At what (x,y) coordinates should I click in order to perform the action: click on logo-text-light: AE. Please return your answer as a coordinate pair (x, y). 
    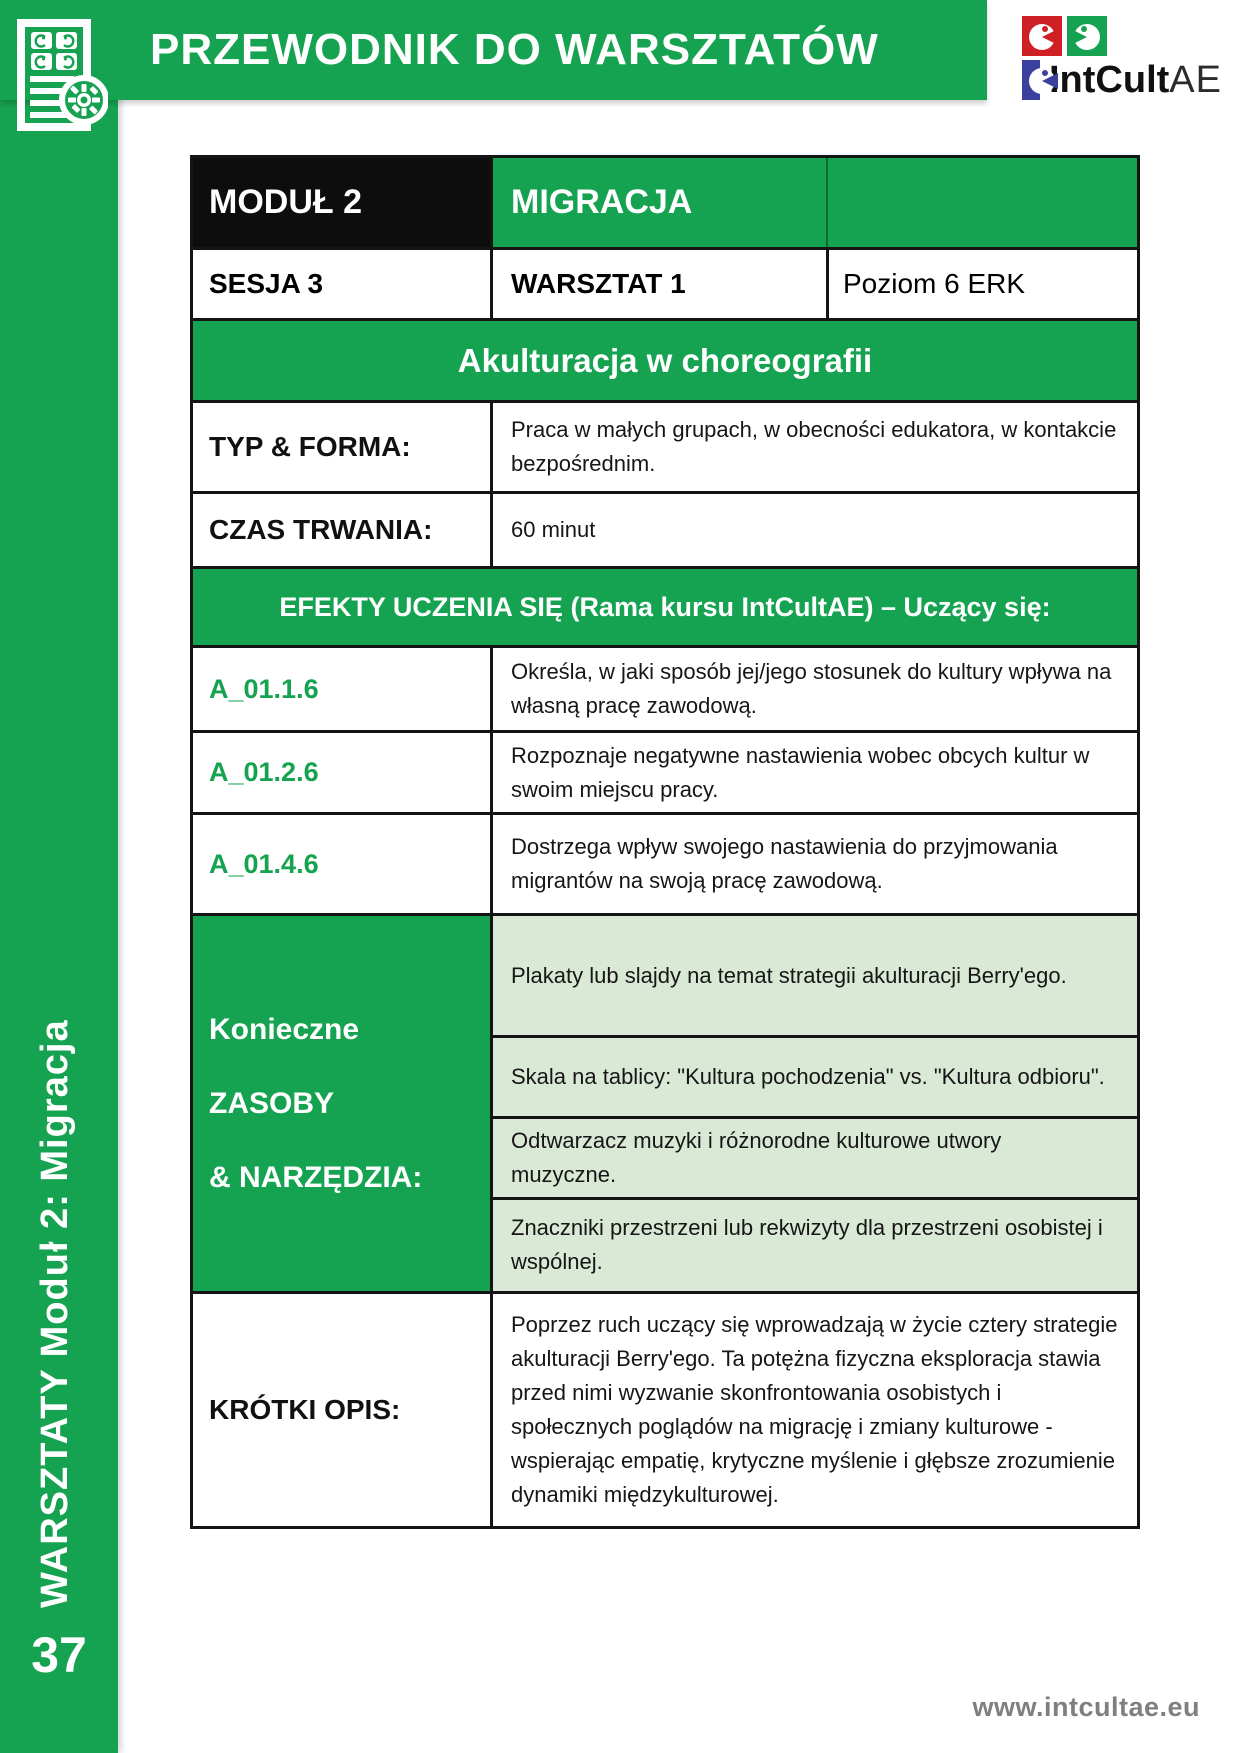
    Looking at the image, I should click on (1195, 79).